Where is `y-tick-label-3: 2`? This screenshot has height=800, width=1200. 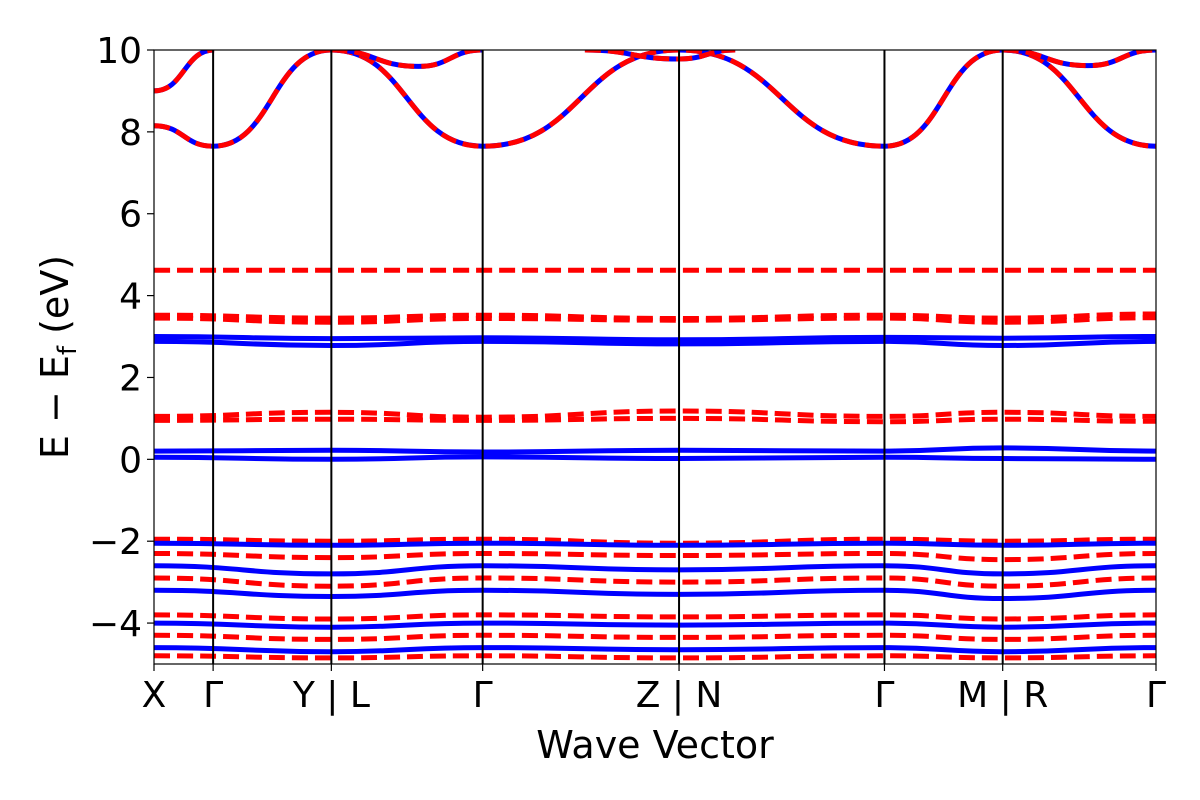 y-tick-label-3: 2 is located at coordinates (130, 378).